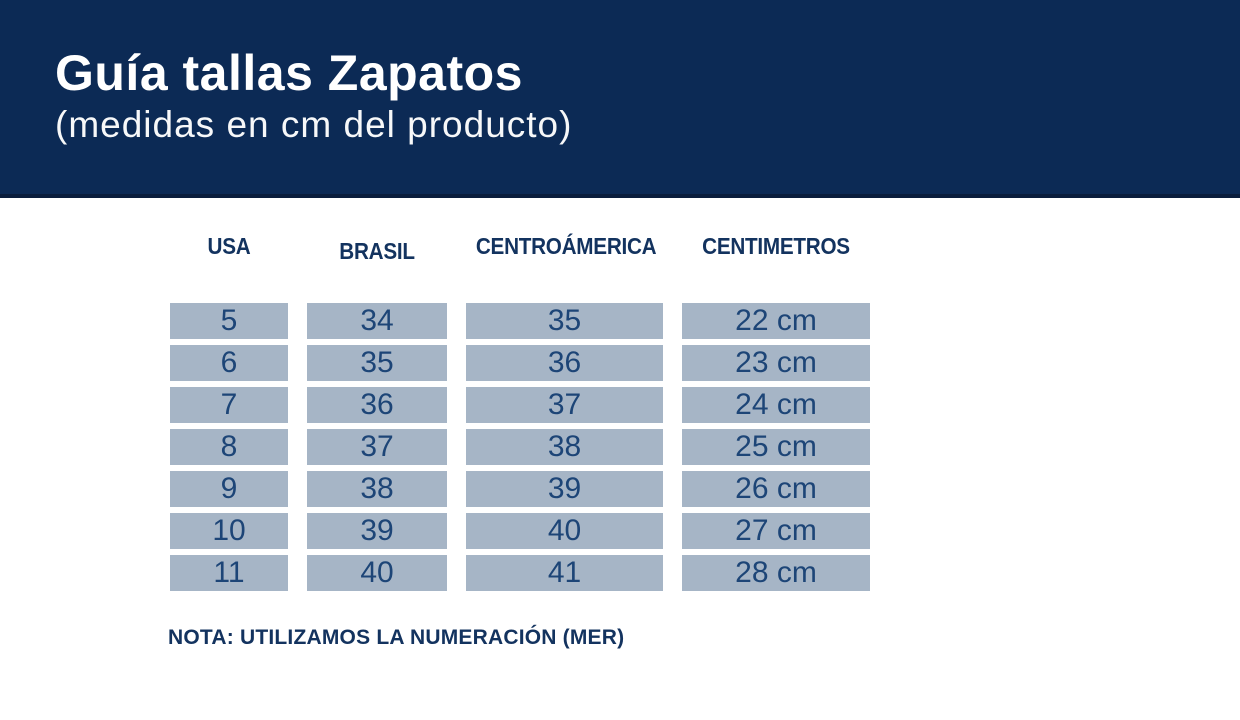  What do you see at coordinates (776, 447) in the screenshot?
I see `table-cell: 25 cm` at bounding box center [776, 447].